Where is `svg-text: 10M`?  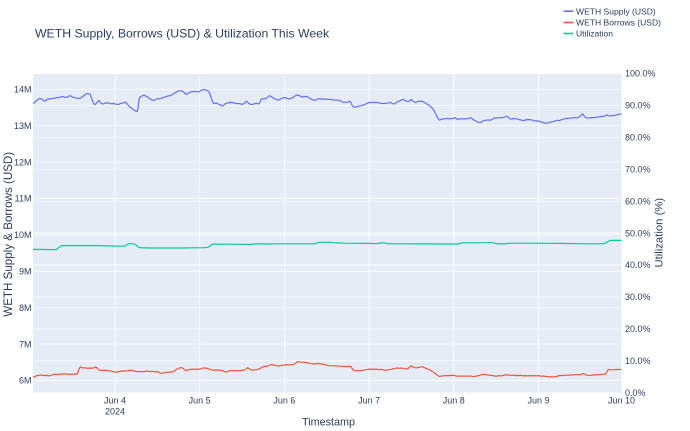 svg-text: 10M is located at coordinates (23, 235).